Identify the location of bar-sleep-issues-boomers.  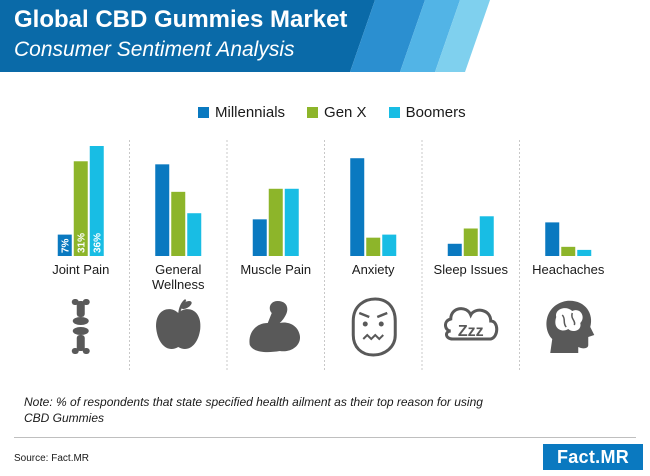
(486, 236).